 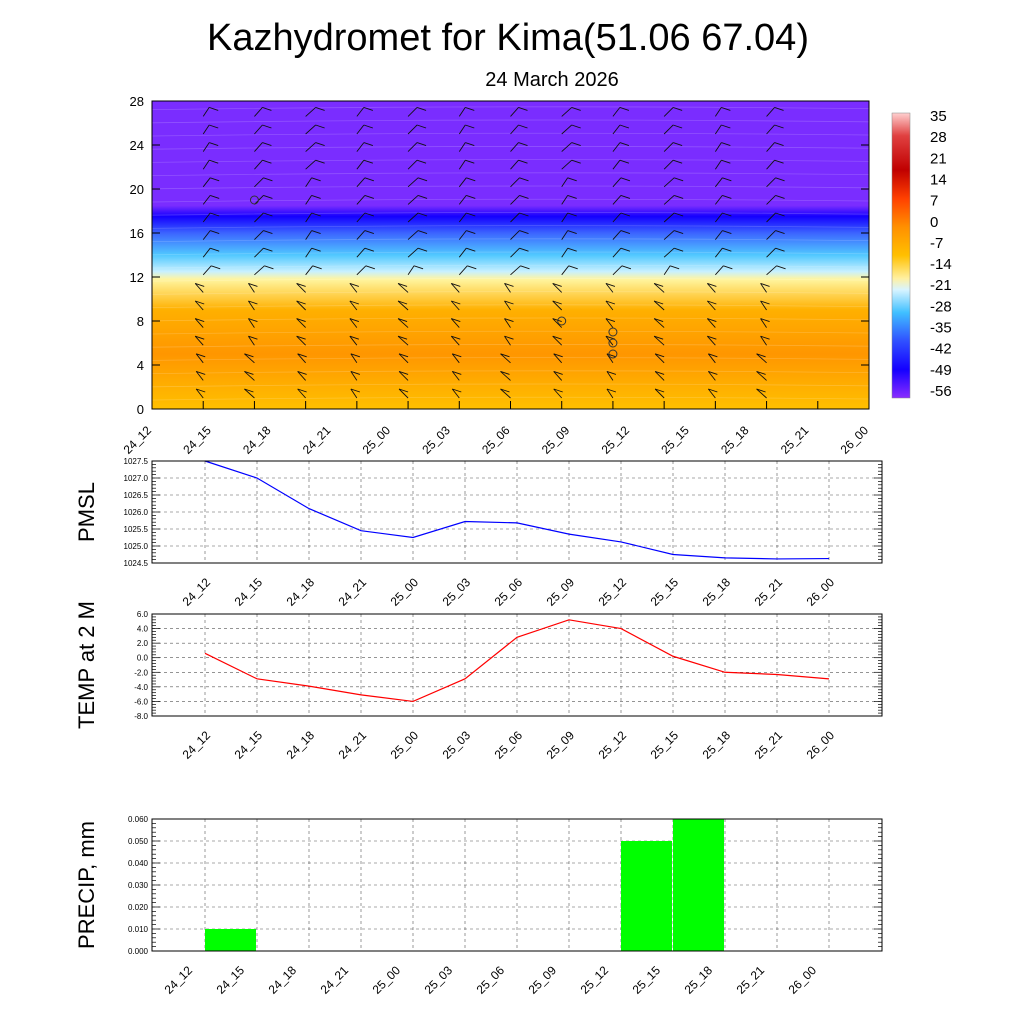 I want to click on x-tick-label: 24_12, so click(x=138, y=440).